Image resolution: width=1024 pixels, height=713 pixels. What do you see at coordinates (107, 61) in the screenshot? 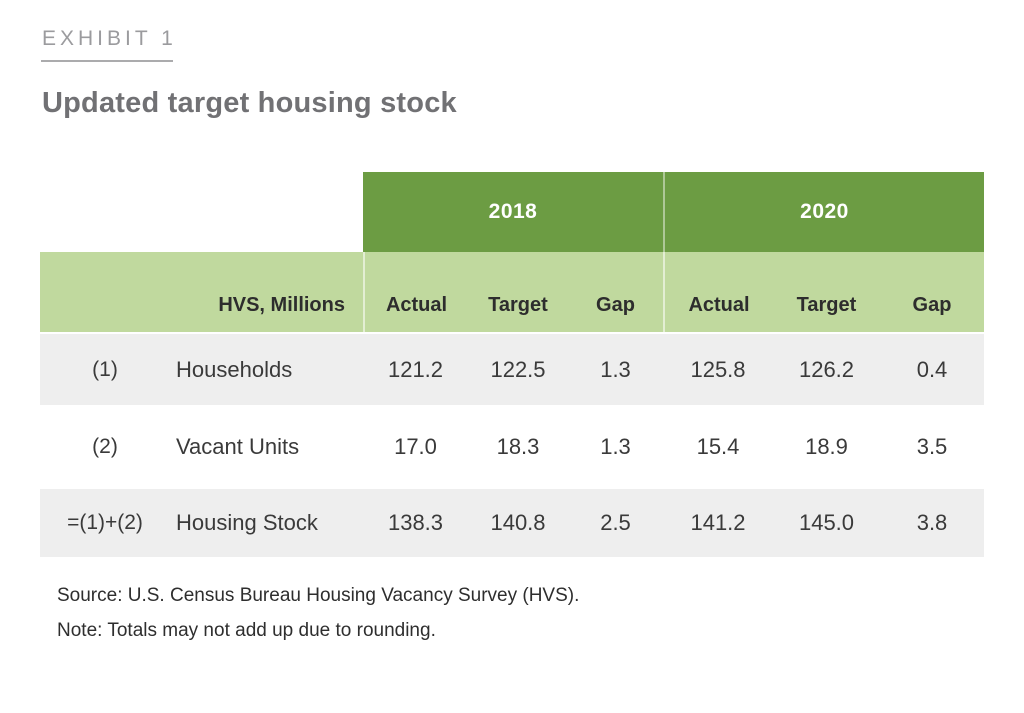
I see `exhibit-underline` at bounding box center [107, 61].